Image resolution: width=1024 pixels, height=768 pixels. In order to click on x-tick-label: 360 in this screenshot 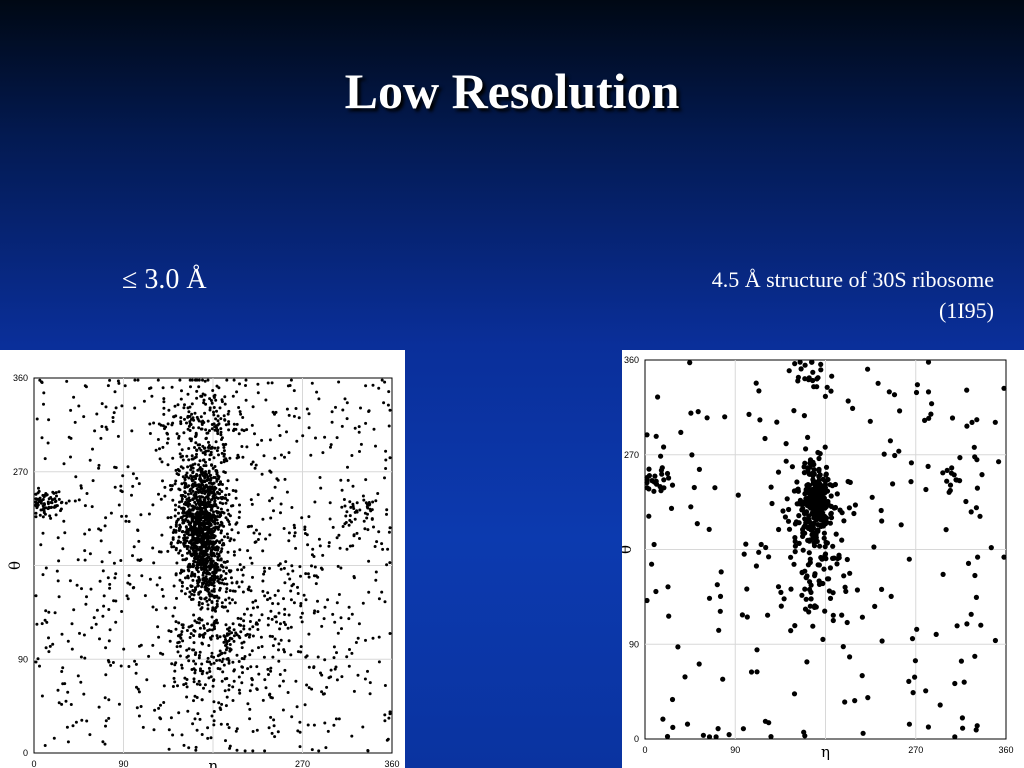, I will do `click(1005, 750)`.